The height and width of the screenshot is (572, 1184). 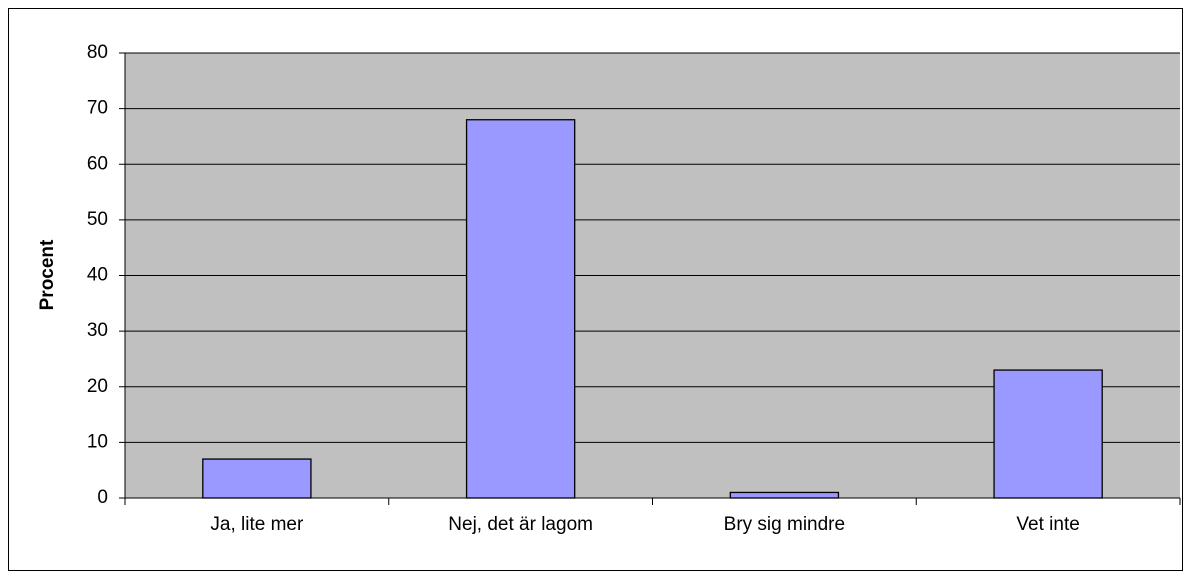 I want to click on y-tick-label: 30, so click(x=97, y=330).